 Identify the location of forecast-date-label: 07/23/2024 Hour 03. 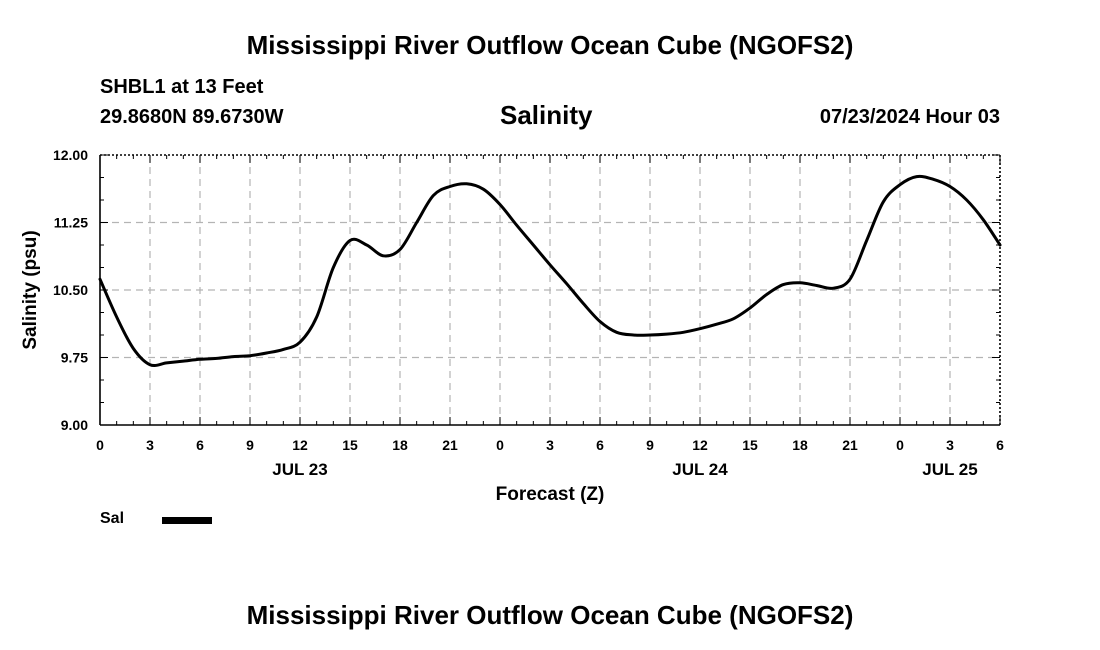
(909, 117).